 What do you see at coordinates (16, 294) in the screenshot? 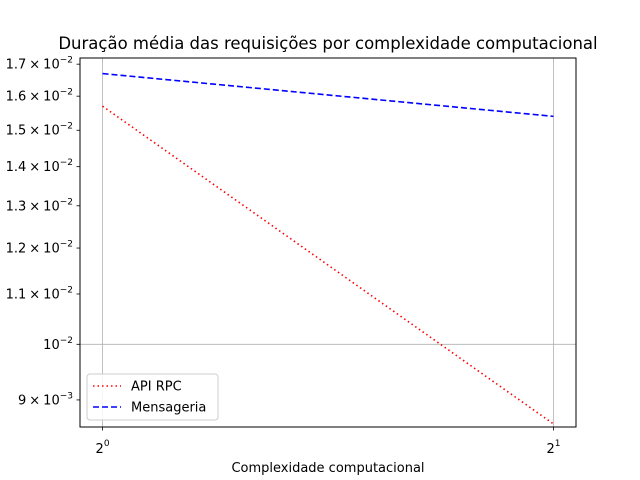
I see `tick-label-part: 1.1` at bounding box center [16, 294].